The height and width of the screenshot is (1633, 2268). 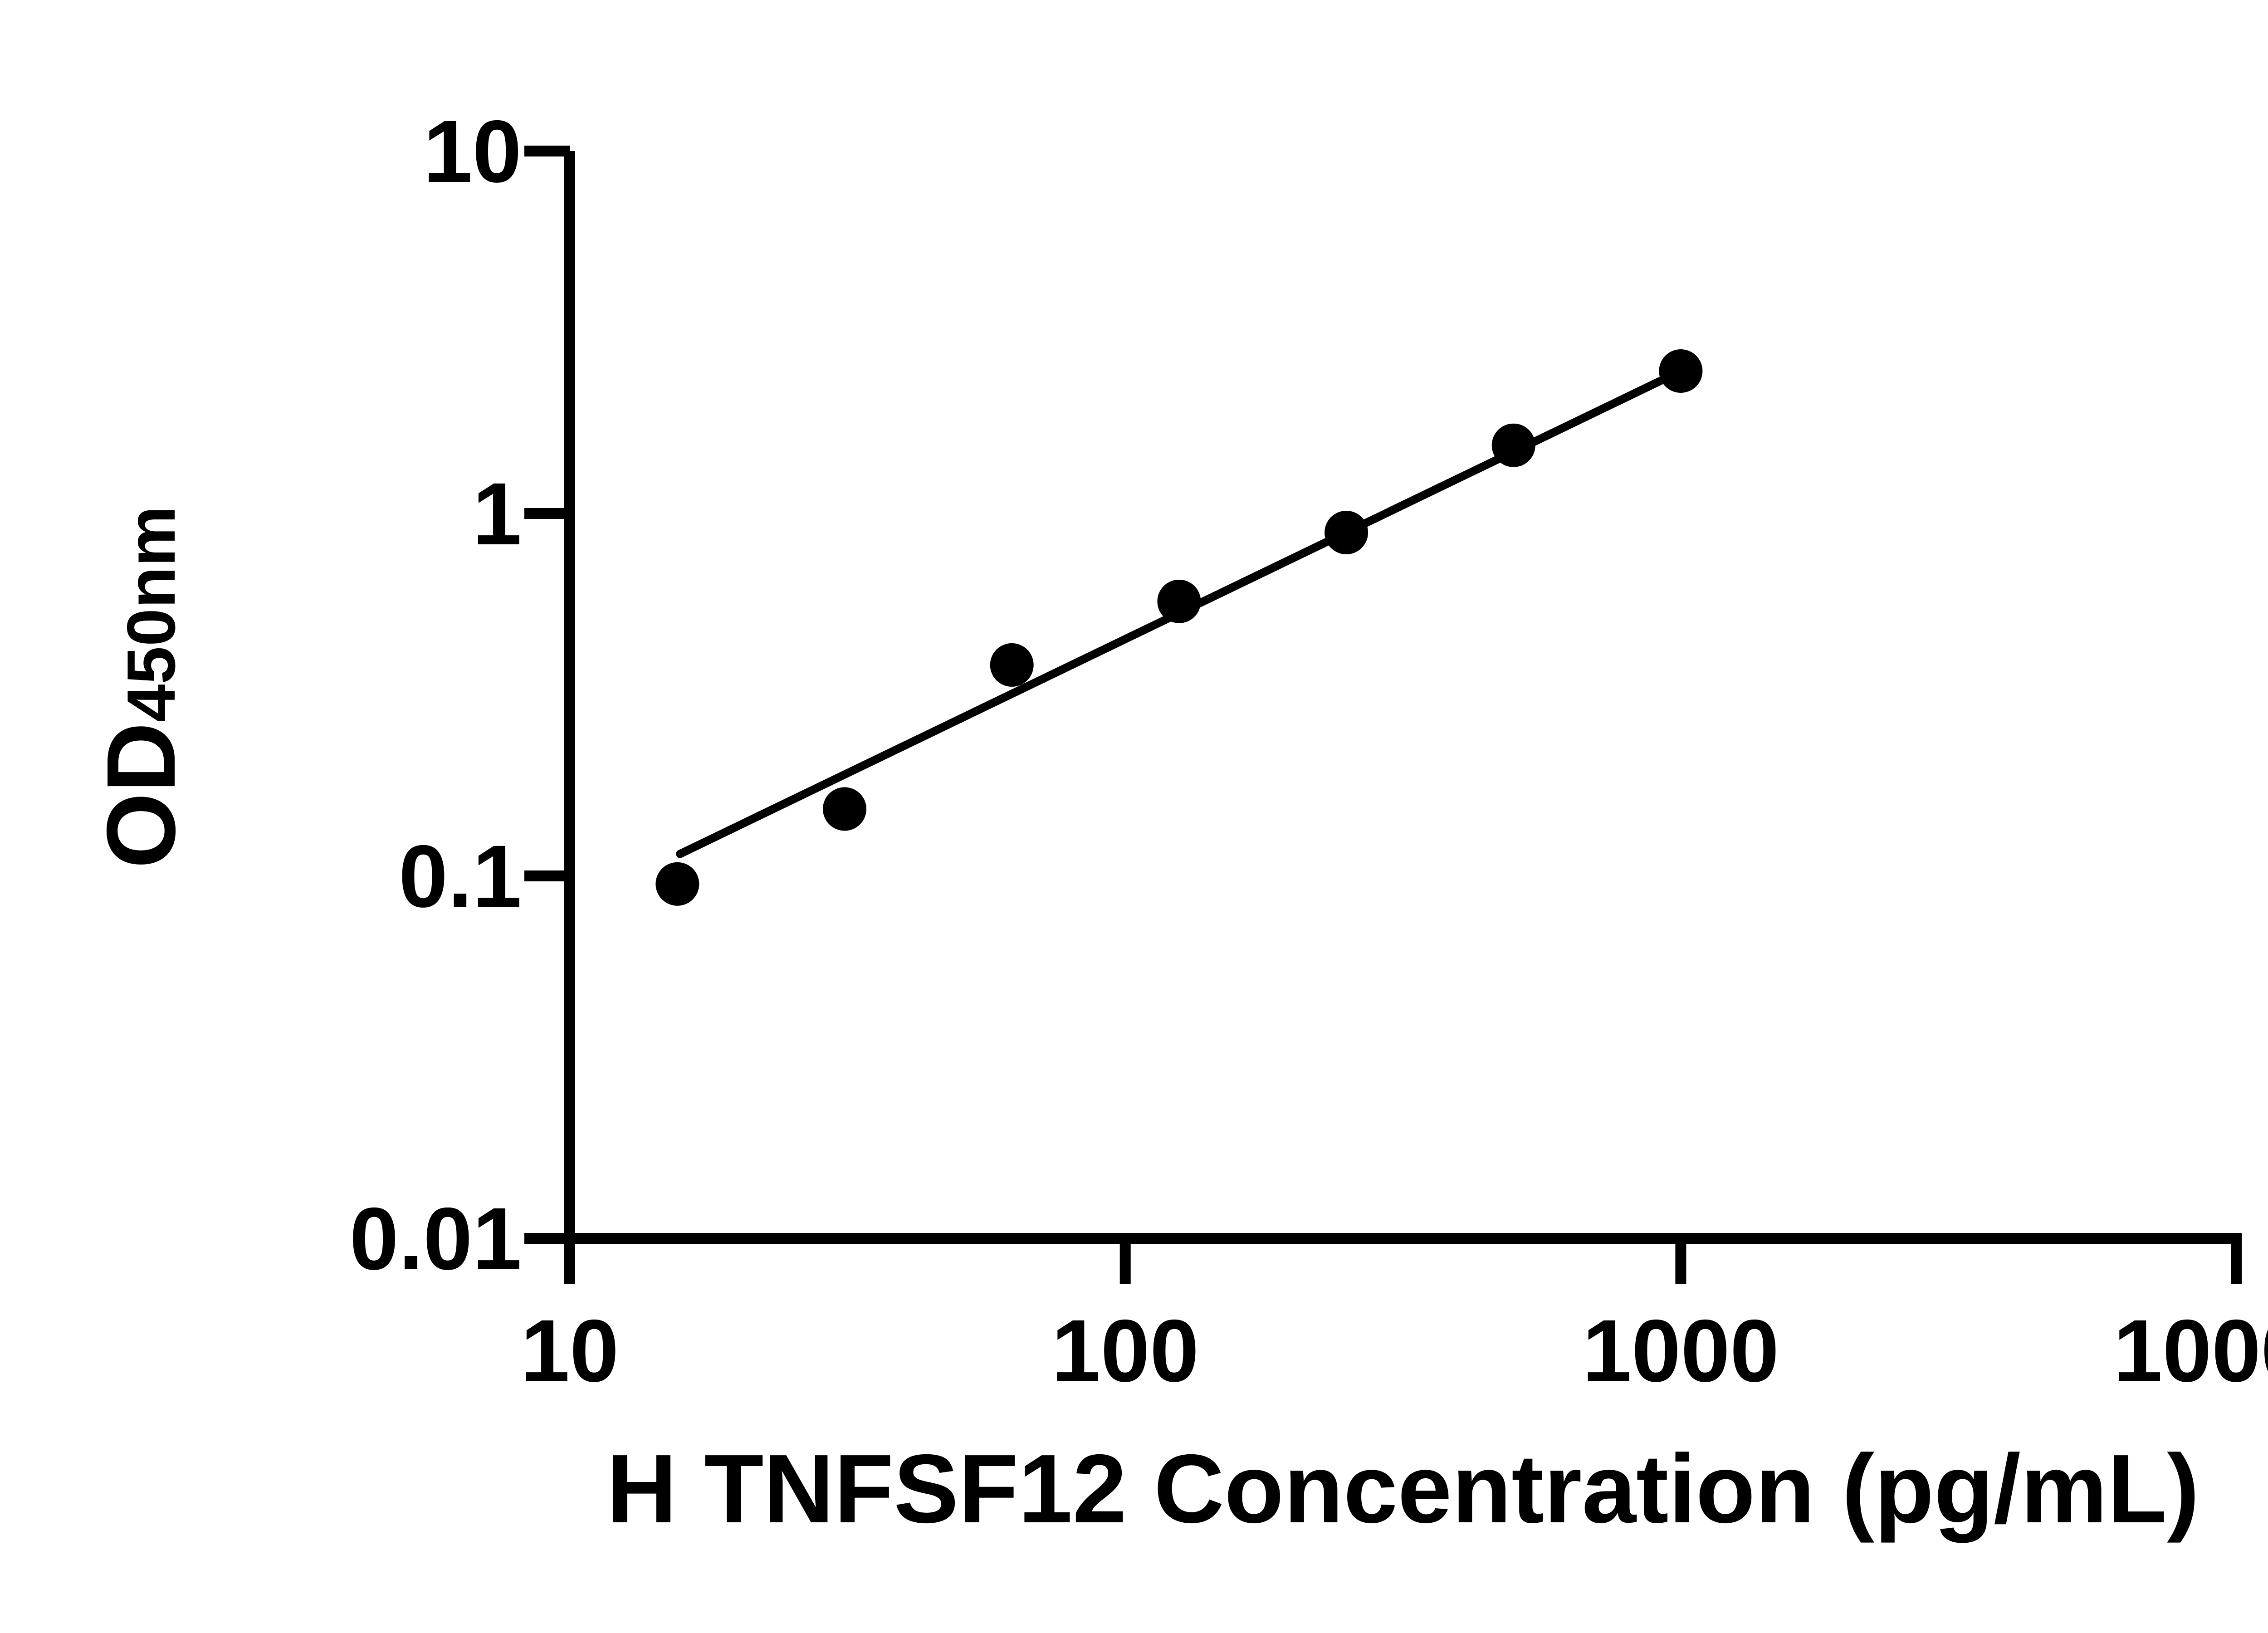 What do you see at coordinates (2190, 1350) in the screenshot?
I see `x-axis-tick-label: 10000` at bounding box center [2190, 1350].